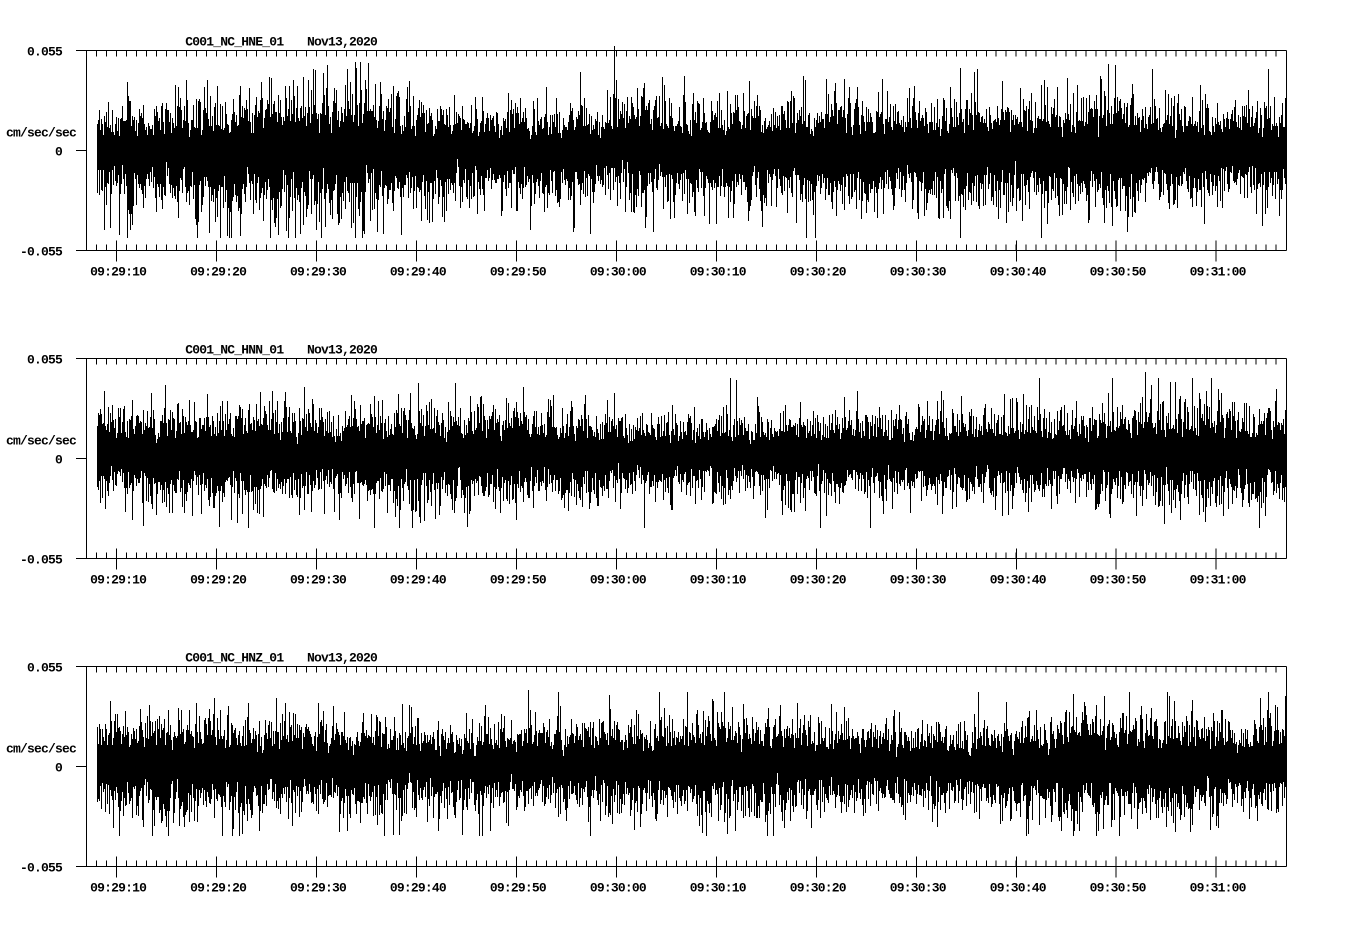  What do you see at coordinates (234, 658) in the screenshot?
I see `svg-text: C001_NC_HNZ_01` at bounding box center [234, 658].